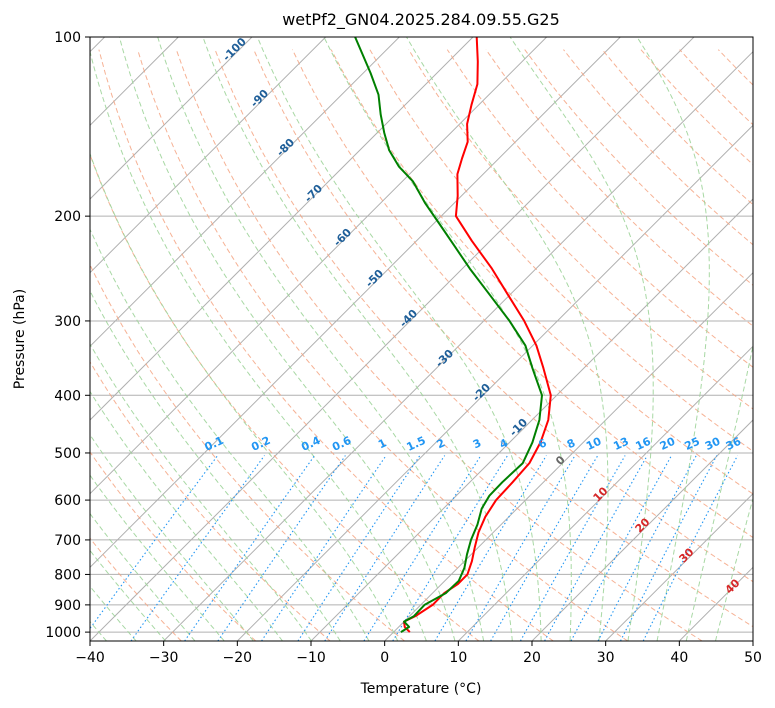 The width and height of the screenshot is (775, 708). What do you see at coordinates (532, 658) in the screenshot?
I see `x-tick-label: 20` at bounding box center [532, 658].